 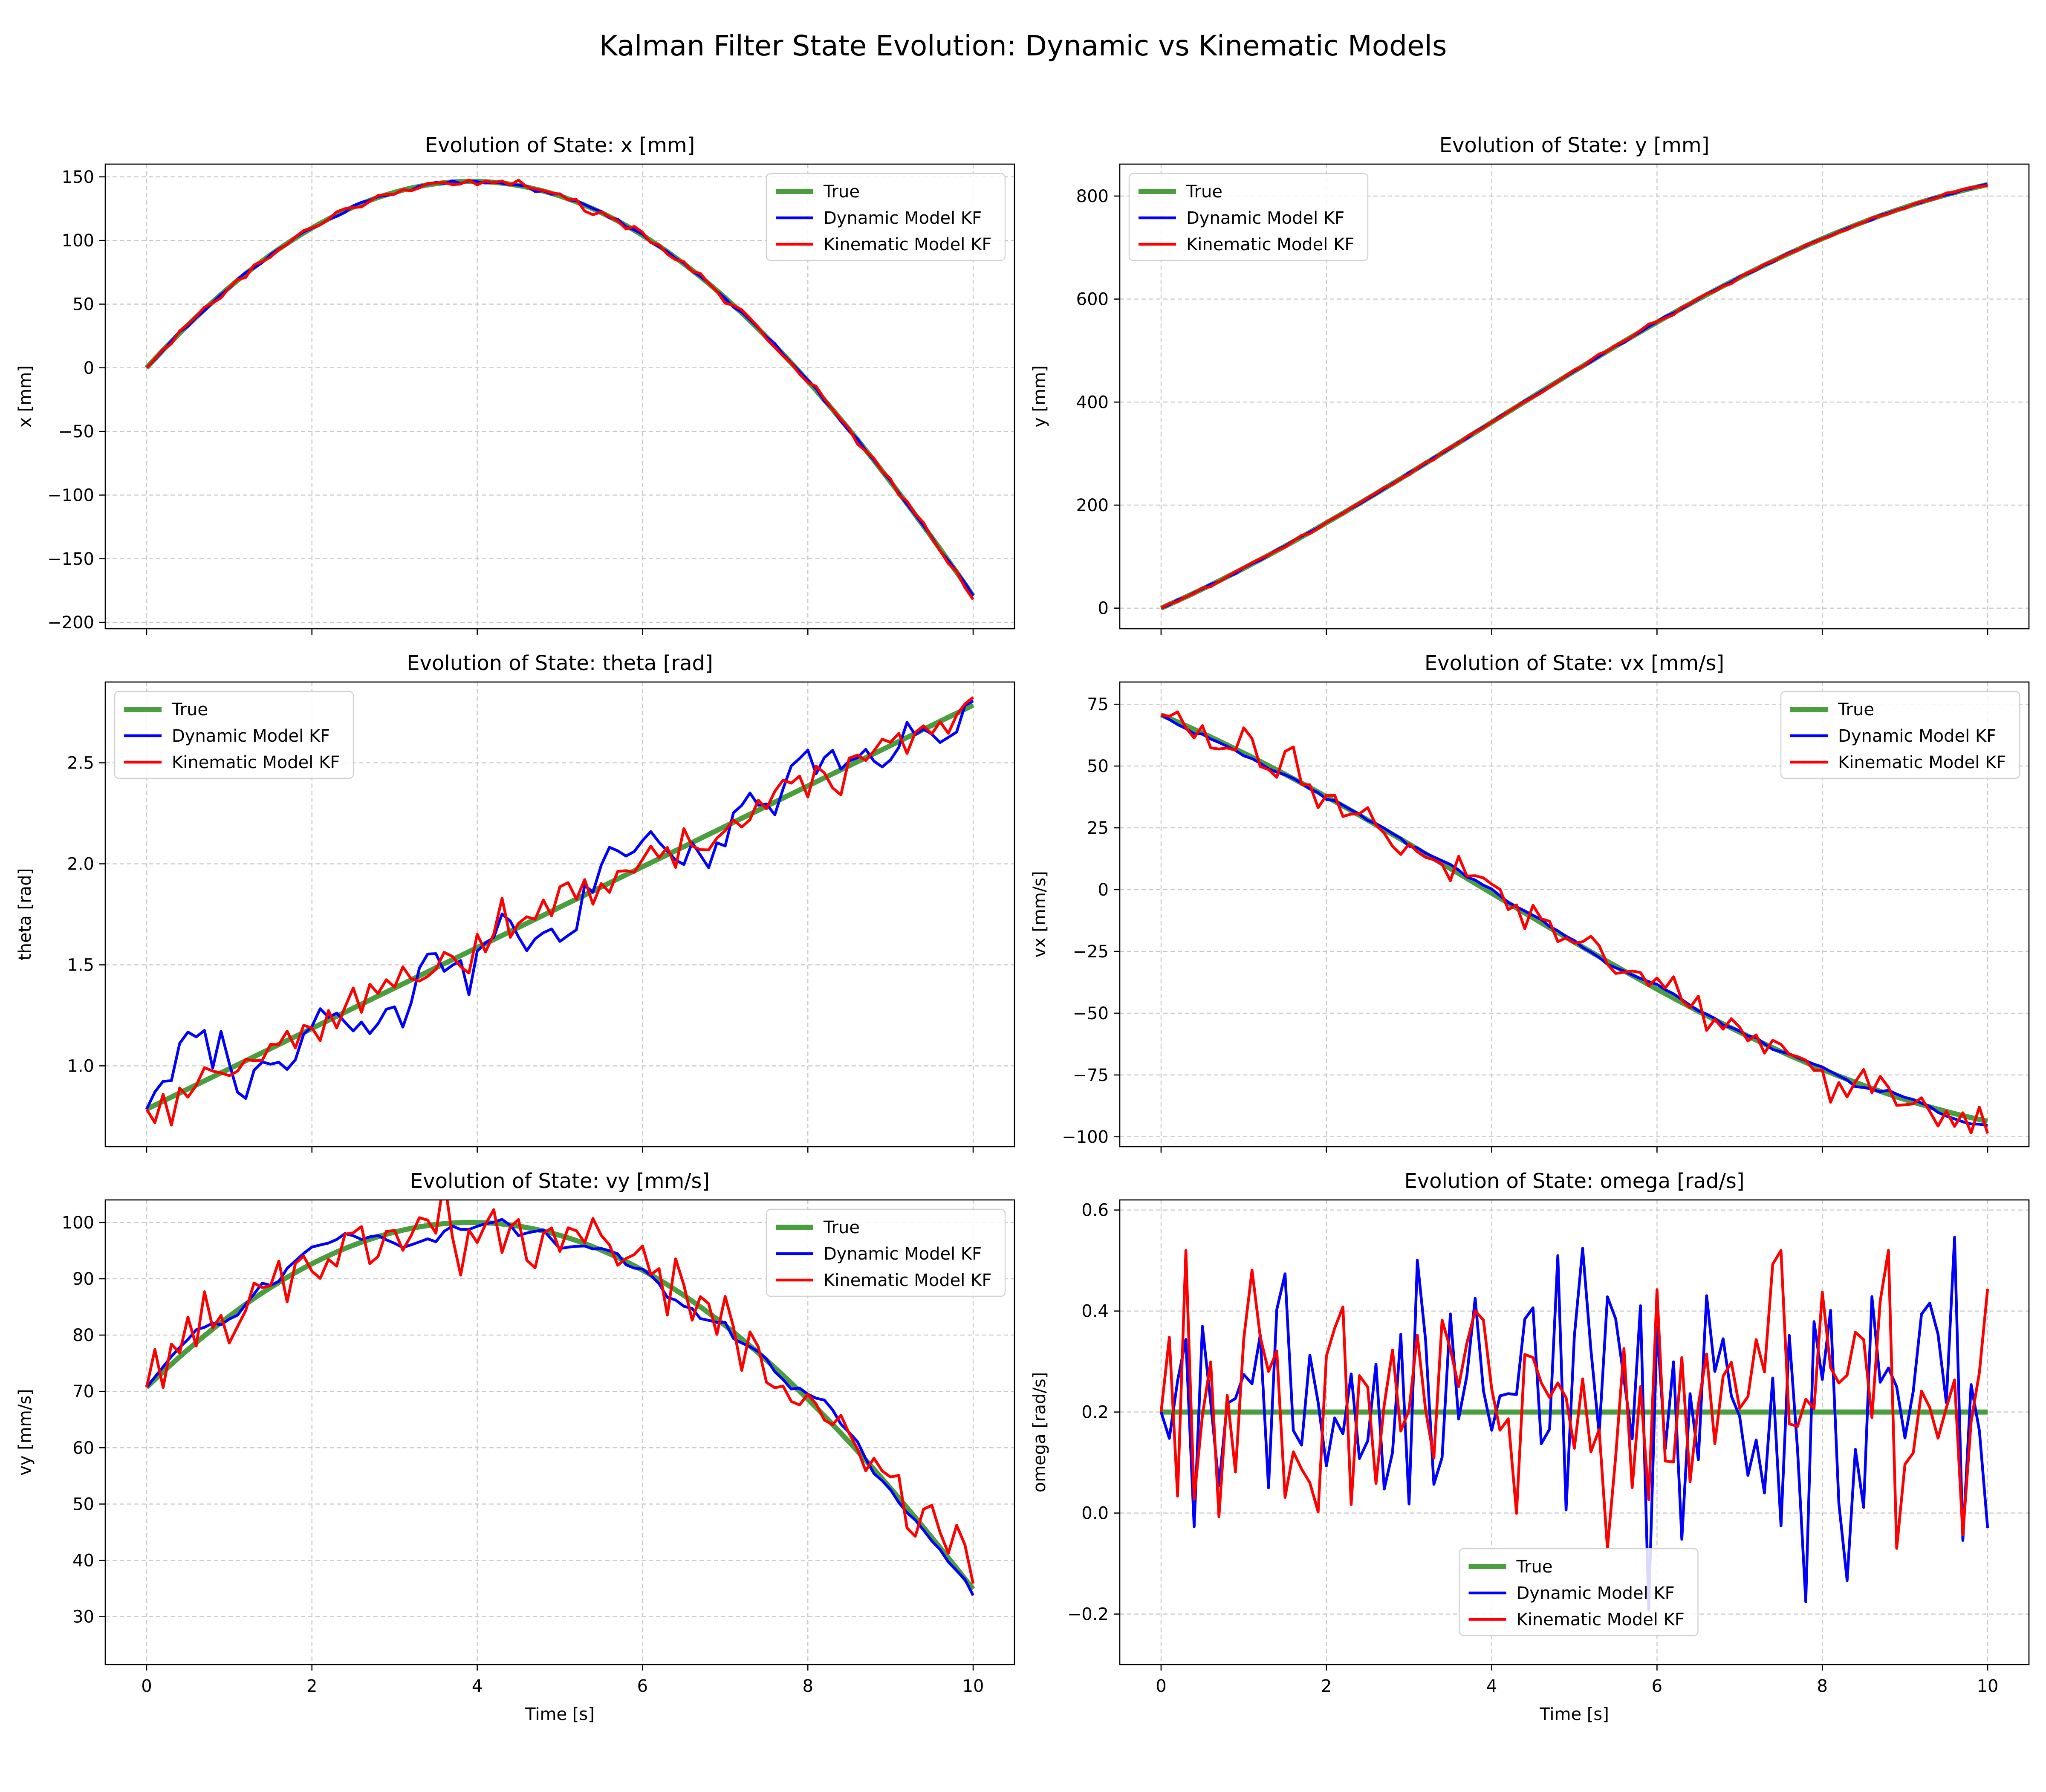 What do you see at coordinates (1492, 1686) in the screenshot?
I see `x-tick-label: 4` at bounding box center [1492, 1686].